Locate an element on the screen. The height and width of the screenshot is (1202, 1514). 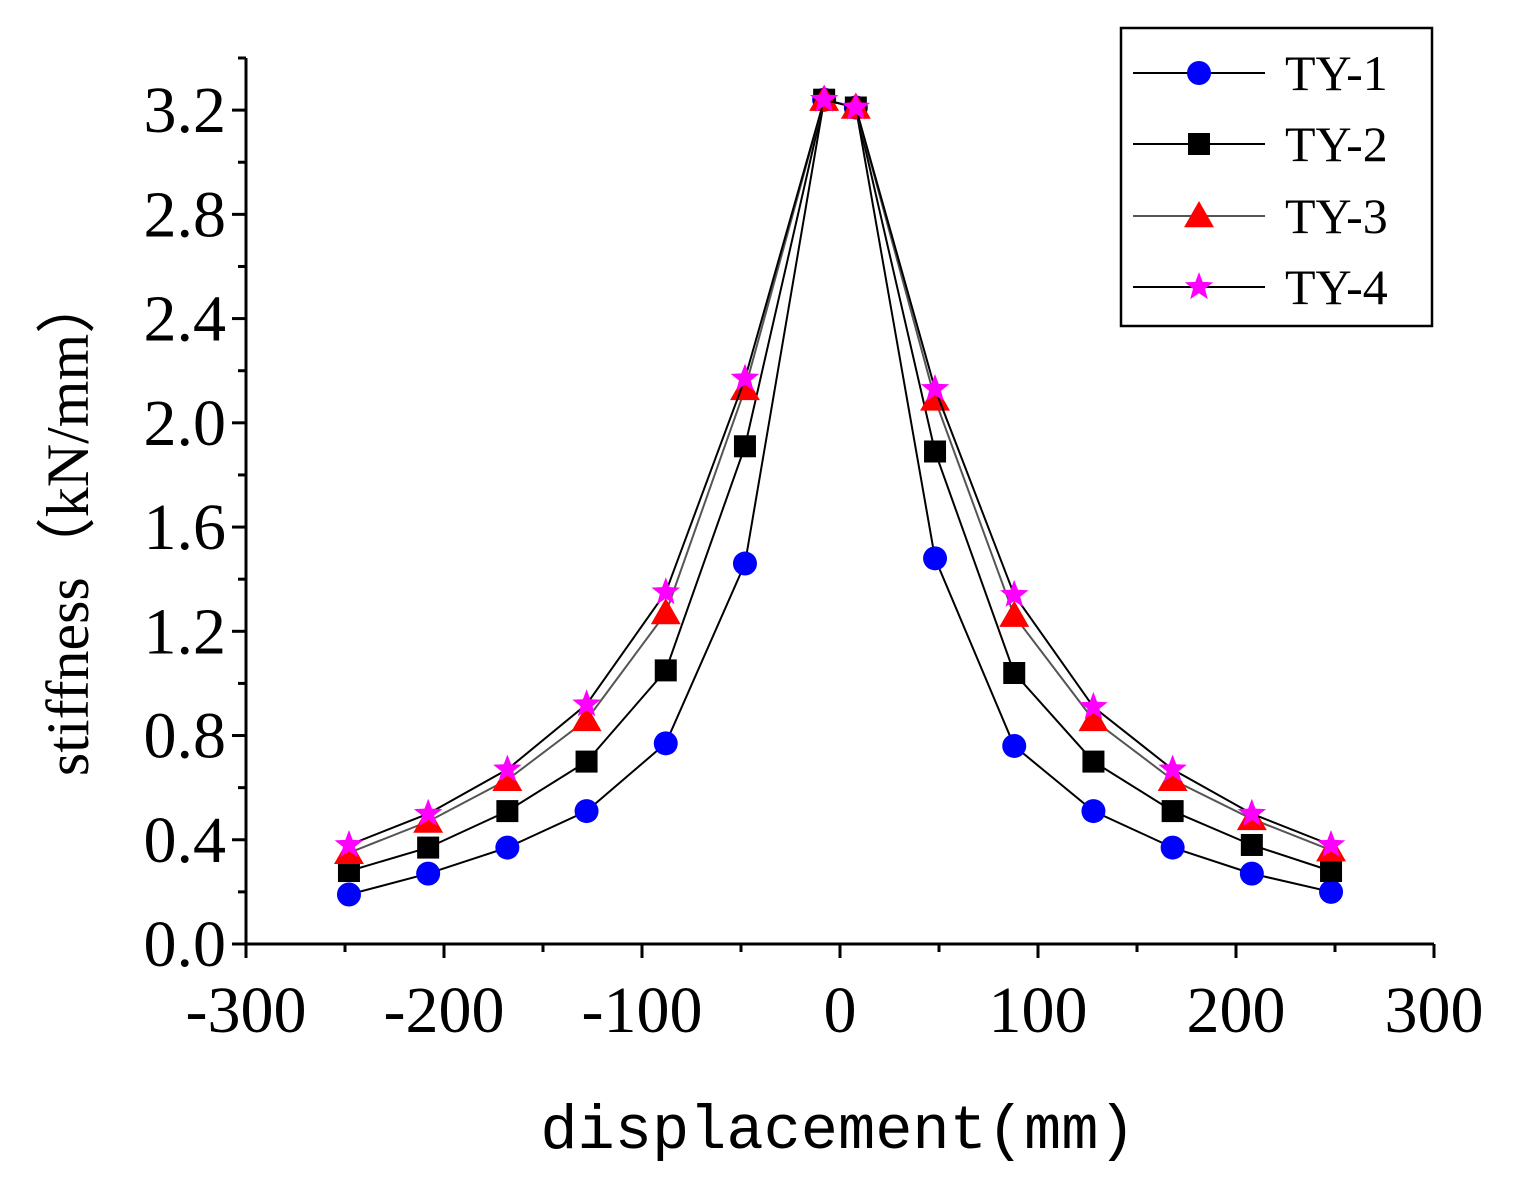
y-tick-label: 2.8 is located at coordinates (185, 214).